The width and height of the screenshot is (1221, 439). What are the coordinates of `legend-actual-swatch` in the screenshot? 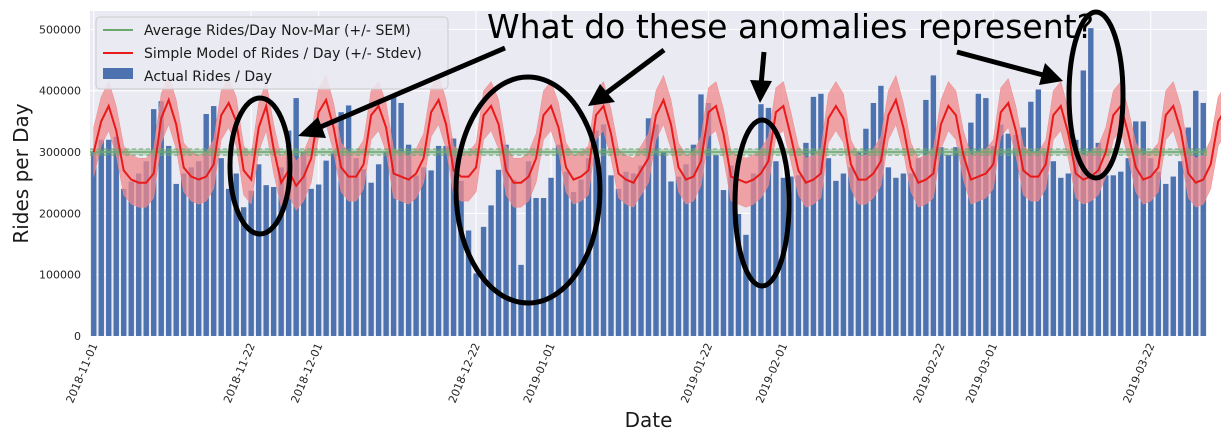 It's located at (118, 73).